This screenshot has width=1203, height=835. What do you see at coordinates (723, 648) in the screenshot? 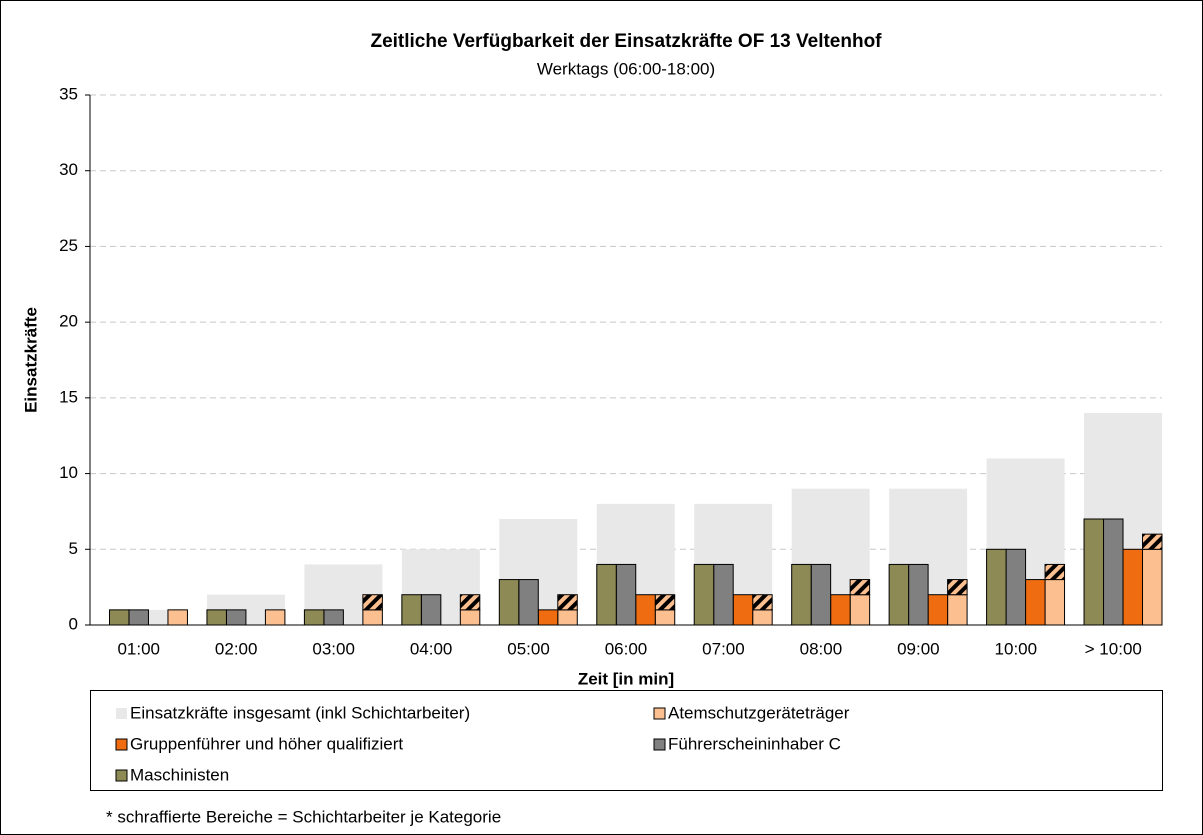
I see `x-tick-label: 07:00` at bounding box center [723, 648].